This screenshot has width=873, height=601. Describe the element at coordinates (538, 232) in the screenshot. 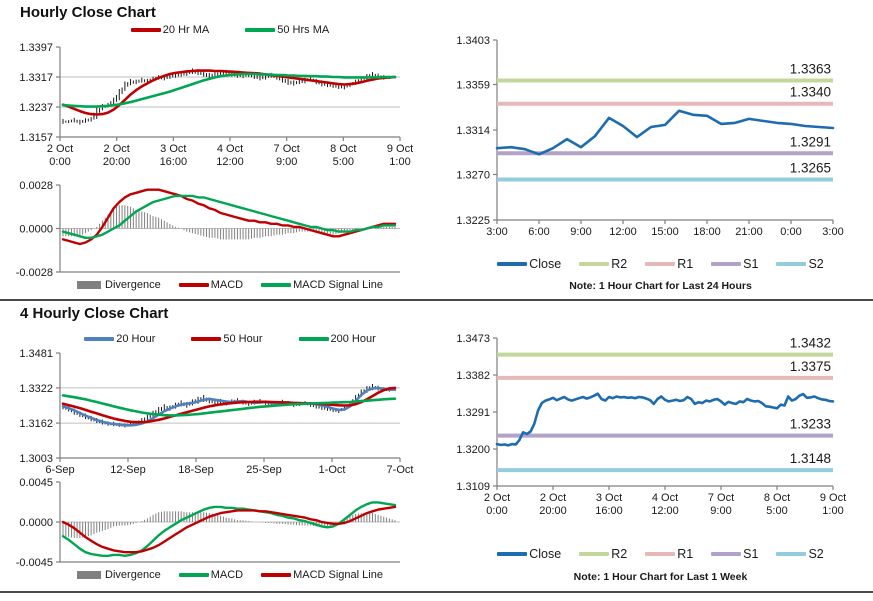

I see `svg-text: 6:00` at that location.